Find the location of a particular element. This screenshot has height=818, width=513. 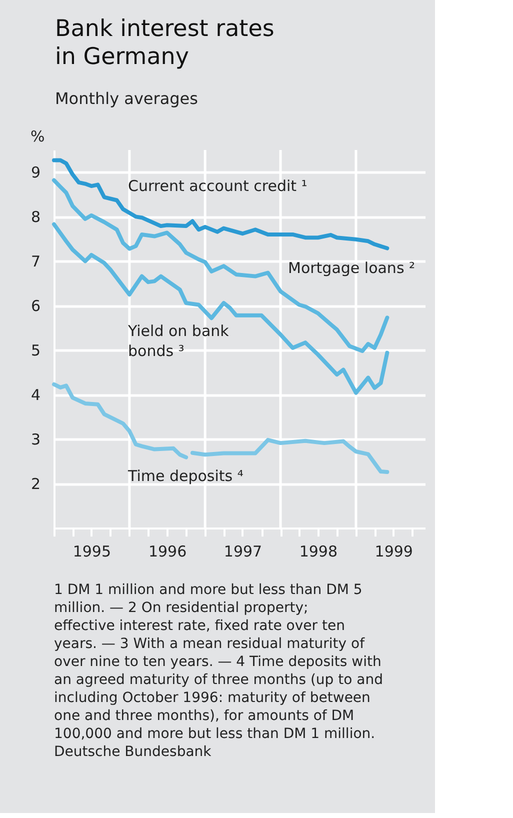

line-series is located at coordinates (221, 204).